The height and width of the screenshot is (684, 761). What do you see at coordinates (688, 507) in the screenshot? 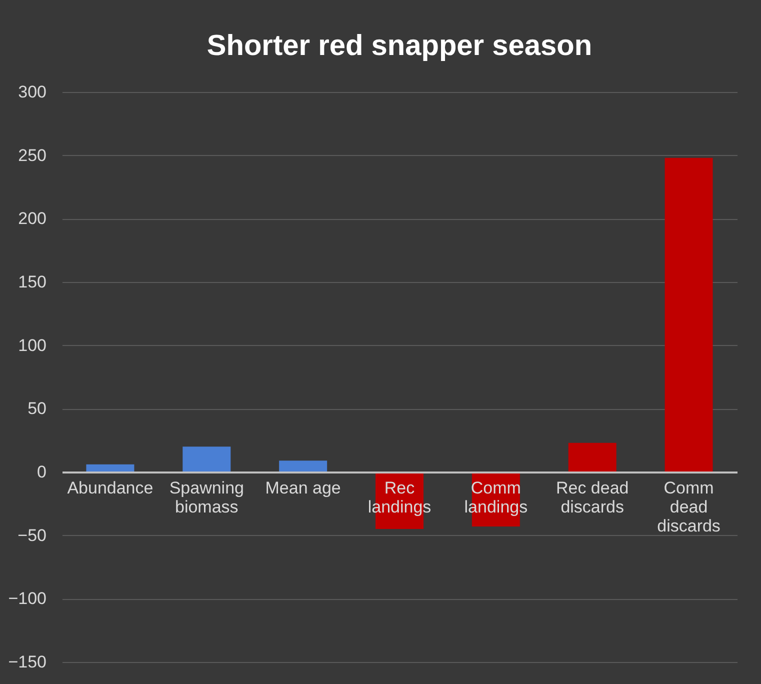
I see `x-tick-label: Comm dead discards` at bounding box center [688, 507].